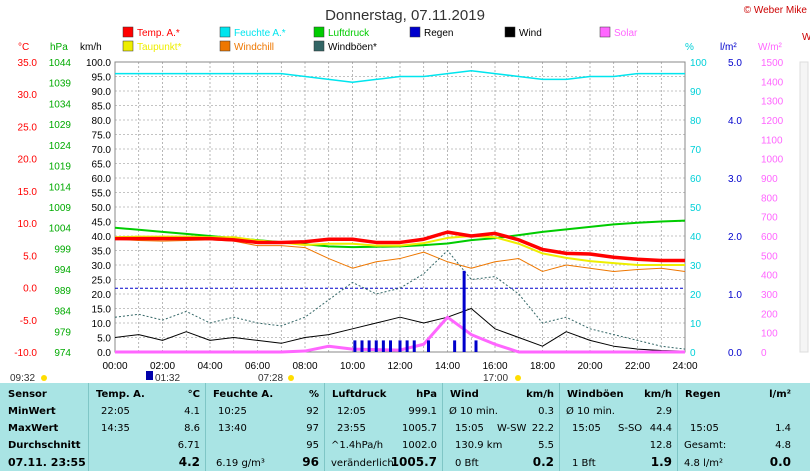  I want to click on hpa-tick-label: 1034, so click(60, 104).